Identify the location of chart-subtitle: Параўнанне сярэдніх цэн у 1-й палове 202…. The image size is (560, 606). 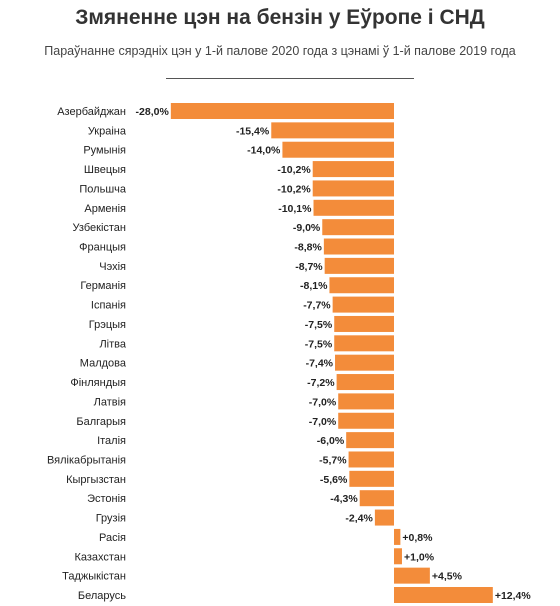
(280, 51).